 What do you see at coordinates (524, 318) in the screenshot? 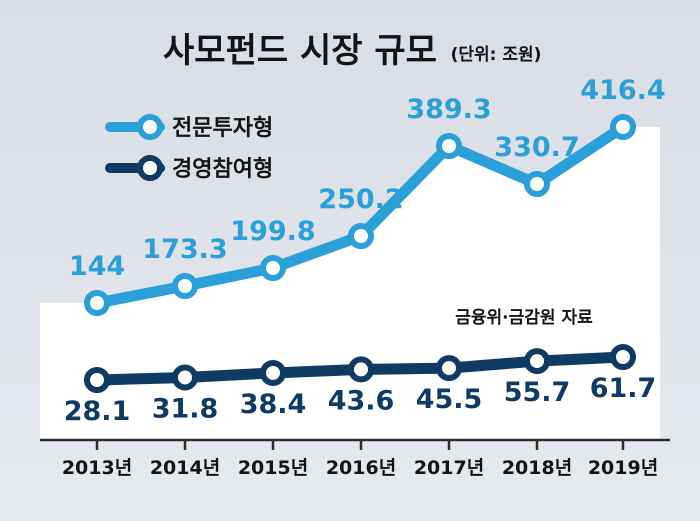
I see `source-note: 금융위·금감원 자료` at bounding box center [524, 318].